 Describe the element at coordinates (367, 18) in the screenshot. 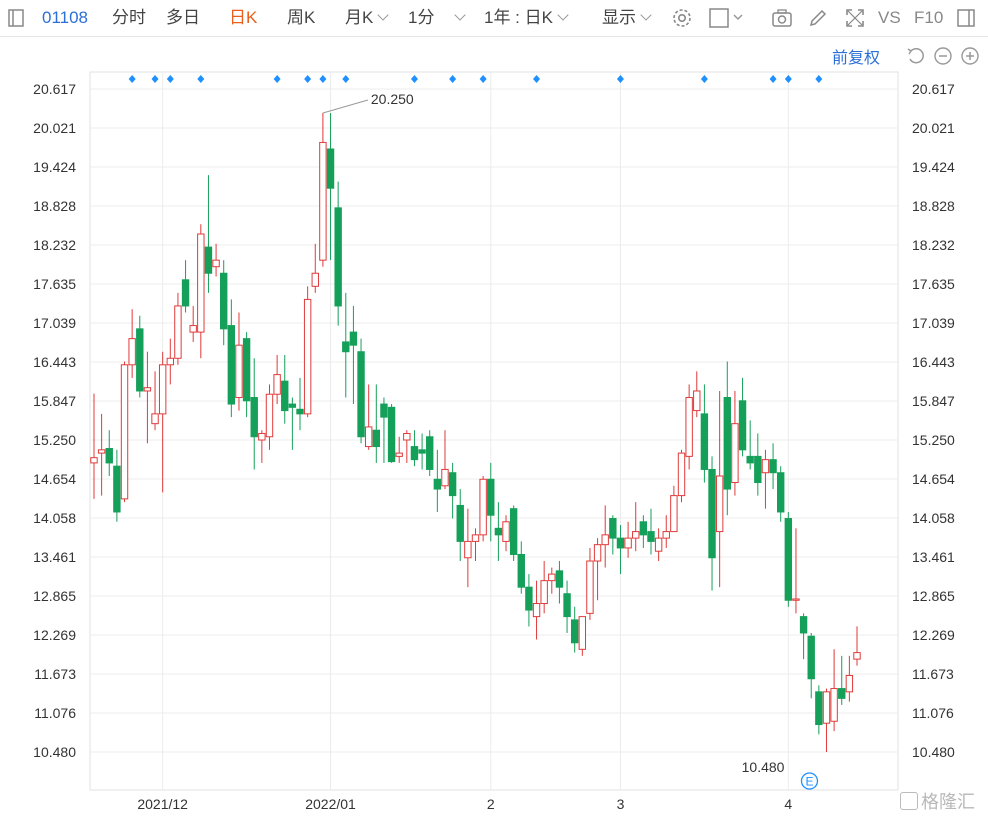

I see `tab-monthly-k: 月K` at that location.